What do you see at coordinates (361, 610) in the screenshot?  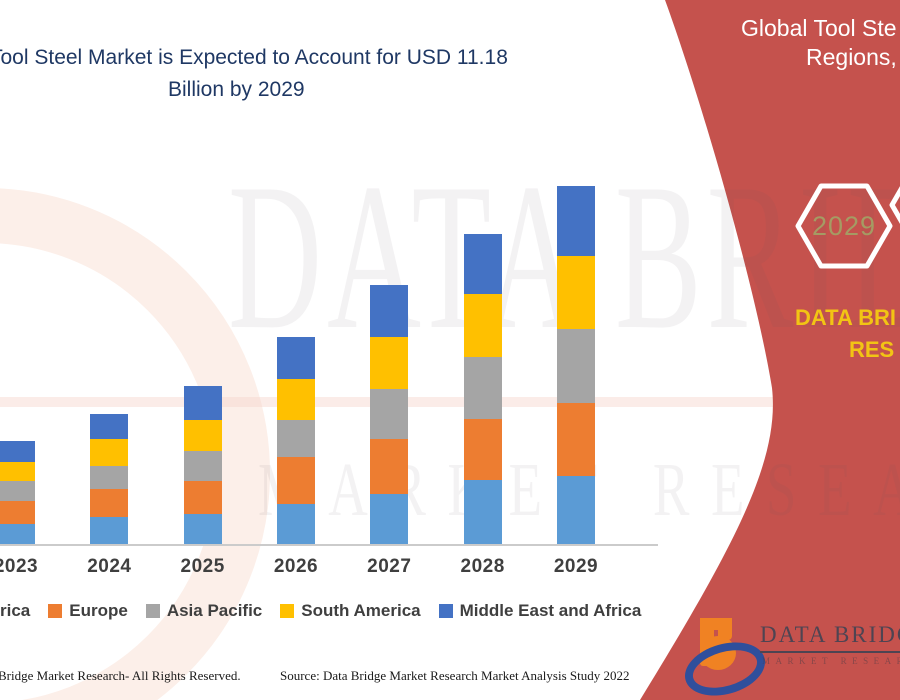 I see `legend-label: South America` at bounding box center [361, 610].